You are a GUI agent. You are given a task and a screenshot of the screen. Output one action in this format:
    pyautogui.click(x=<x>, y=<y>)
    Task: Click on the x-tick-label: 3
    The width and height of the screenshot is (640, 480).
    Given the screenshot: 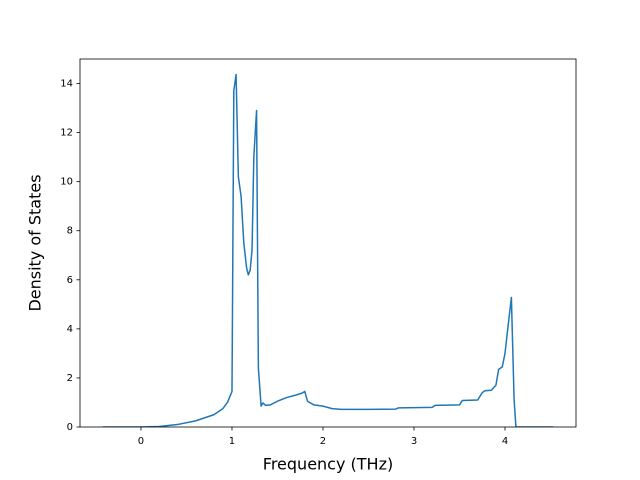 What is the action you would take?
    pyautogui.click(x=414, y=441)
    